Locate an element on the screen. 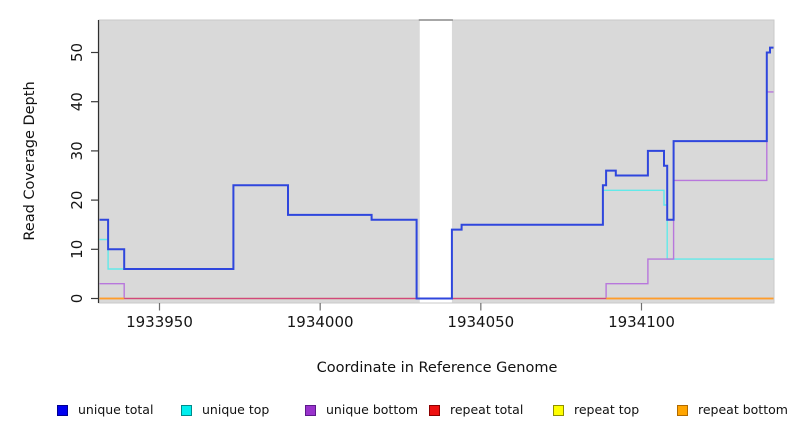  legend-item-repeat-total: repeat total is located at coordinates (476, 410).